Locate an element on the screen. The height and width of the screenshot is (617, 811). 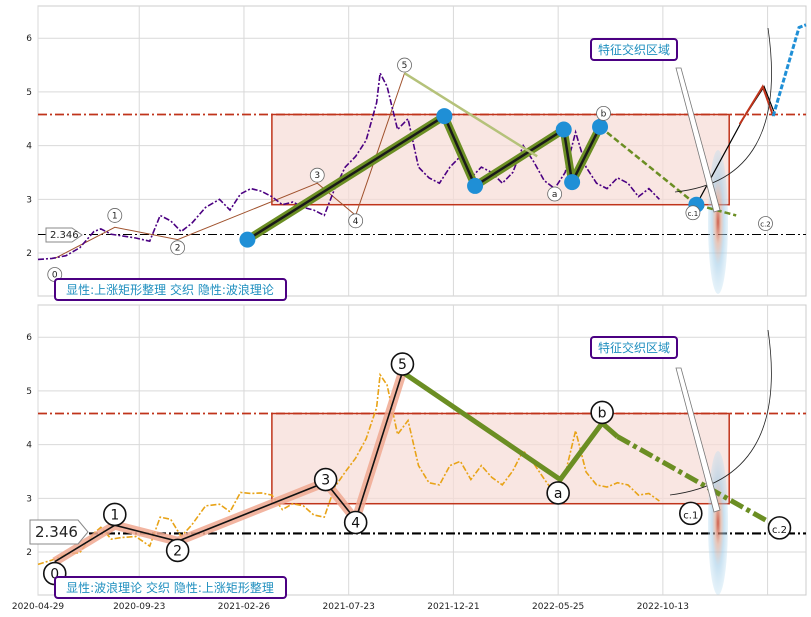
bottom-x-tick-label: 2021-02-26 is located at coordinates (244, 607).